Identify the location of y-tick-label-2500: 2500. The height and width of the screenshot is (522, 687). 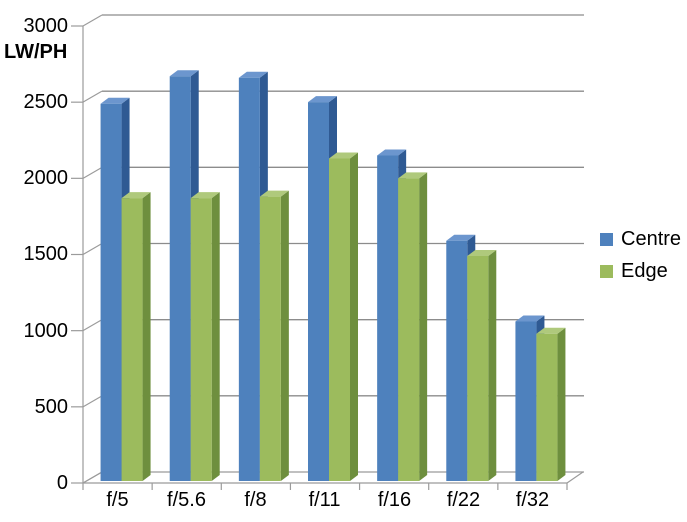
(46, 102).